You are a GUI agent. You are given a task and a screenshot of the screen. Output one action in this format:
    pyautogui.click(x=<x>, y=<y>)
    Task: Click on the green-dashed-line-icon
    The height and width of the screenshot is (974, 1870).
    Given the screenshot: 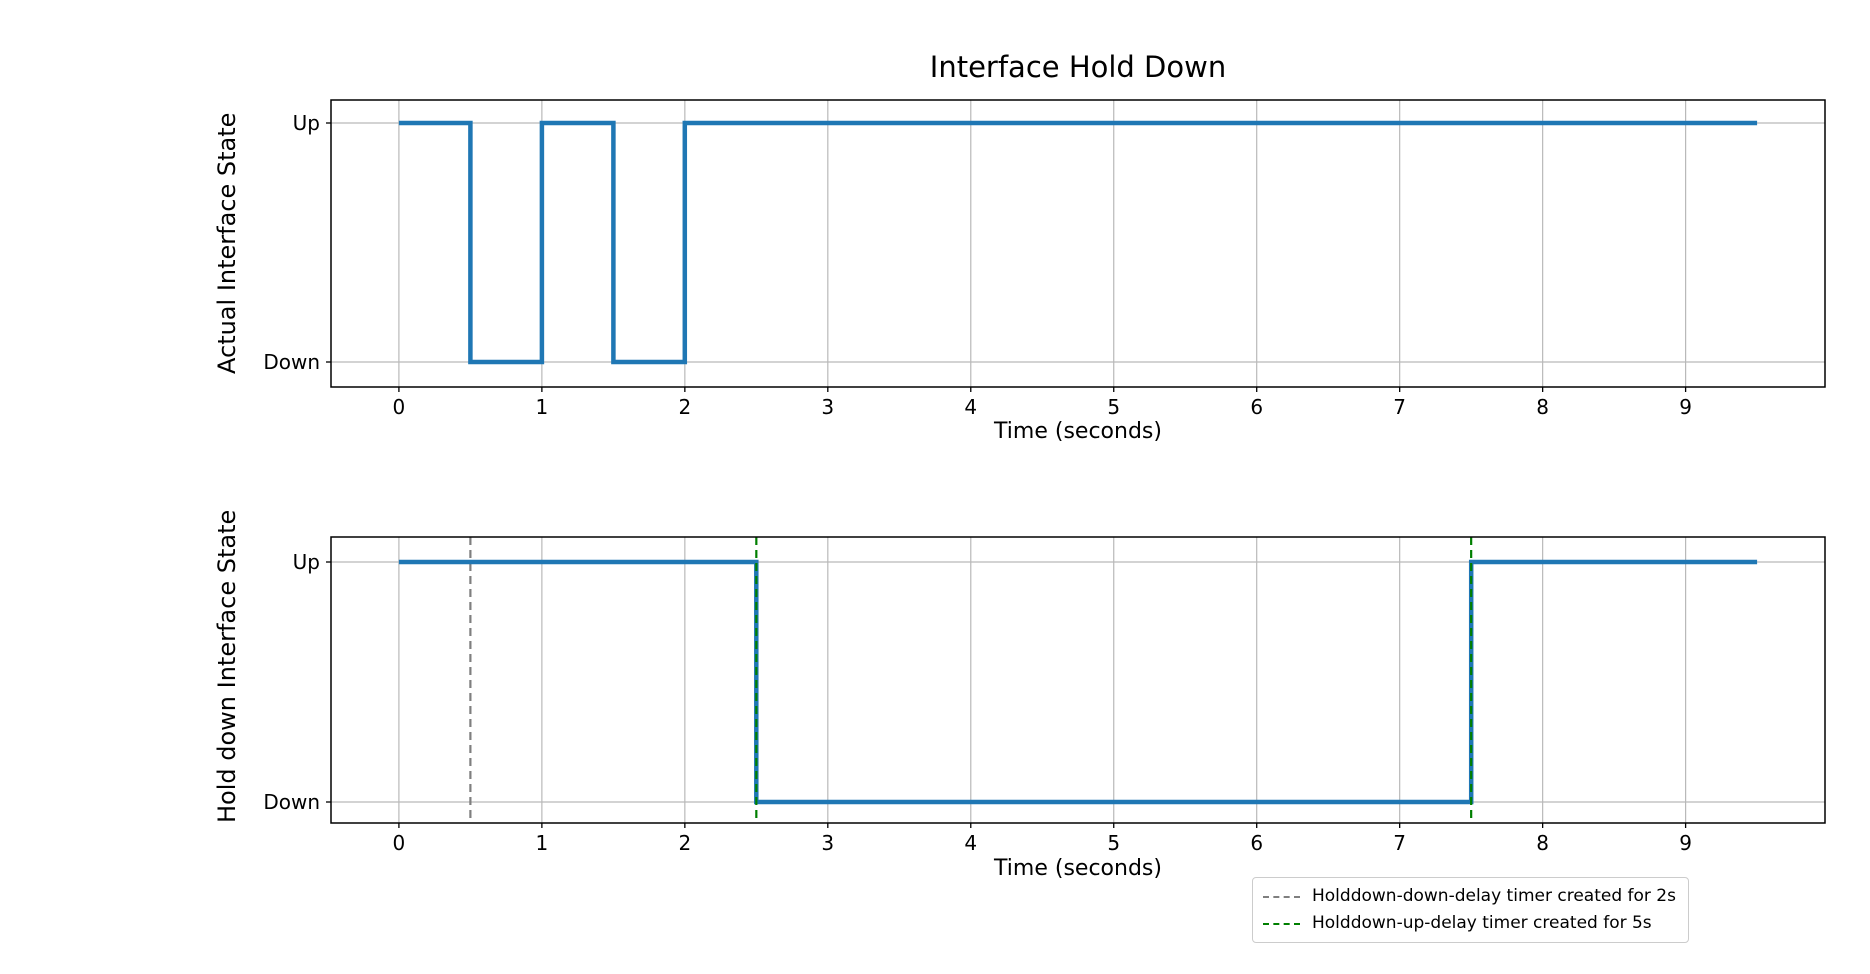 What is the action you would take?
    pyautogui.click(x=1281, y=923)
    